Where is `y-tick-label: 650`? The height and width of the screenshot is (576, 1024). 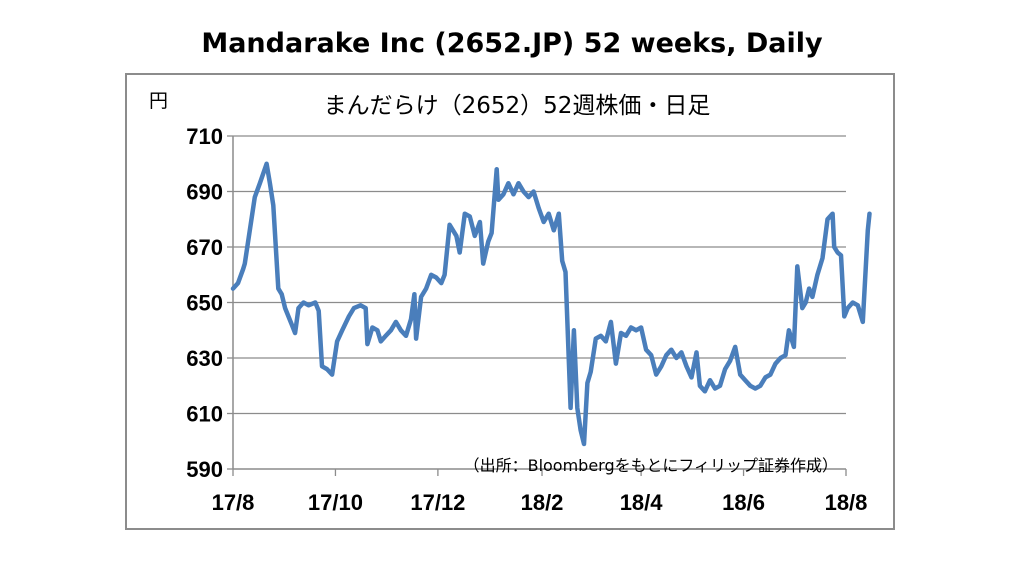
y-tick-label: 650 is located at coordinates (204, 303).